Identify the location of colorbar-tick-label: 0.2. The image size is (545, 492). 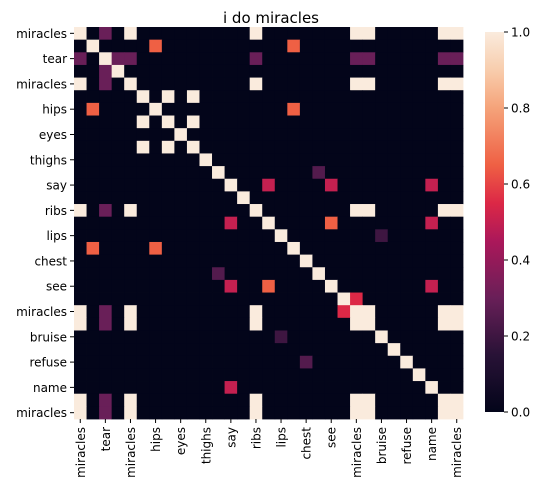
(520, 337).